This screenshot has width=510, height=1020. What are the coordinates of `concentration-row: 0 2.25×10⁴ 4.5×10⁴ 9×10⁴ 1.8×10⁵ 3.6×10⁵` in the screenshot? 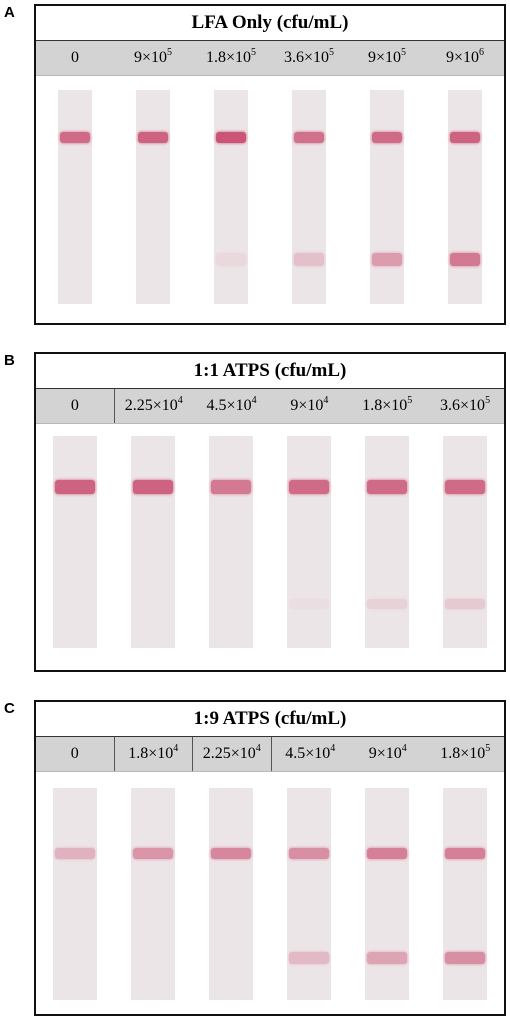 It's located at (270, 406).